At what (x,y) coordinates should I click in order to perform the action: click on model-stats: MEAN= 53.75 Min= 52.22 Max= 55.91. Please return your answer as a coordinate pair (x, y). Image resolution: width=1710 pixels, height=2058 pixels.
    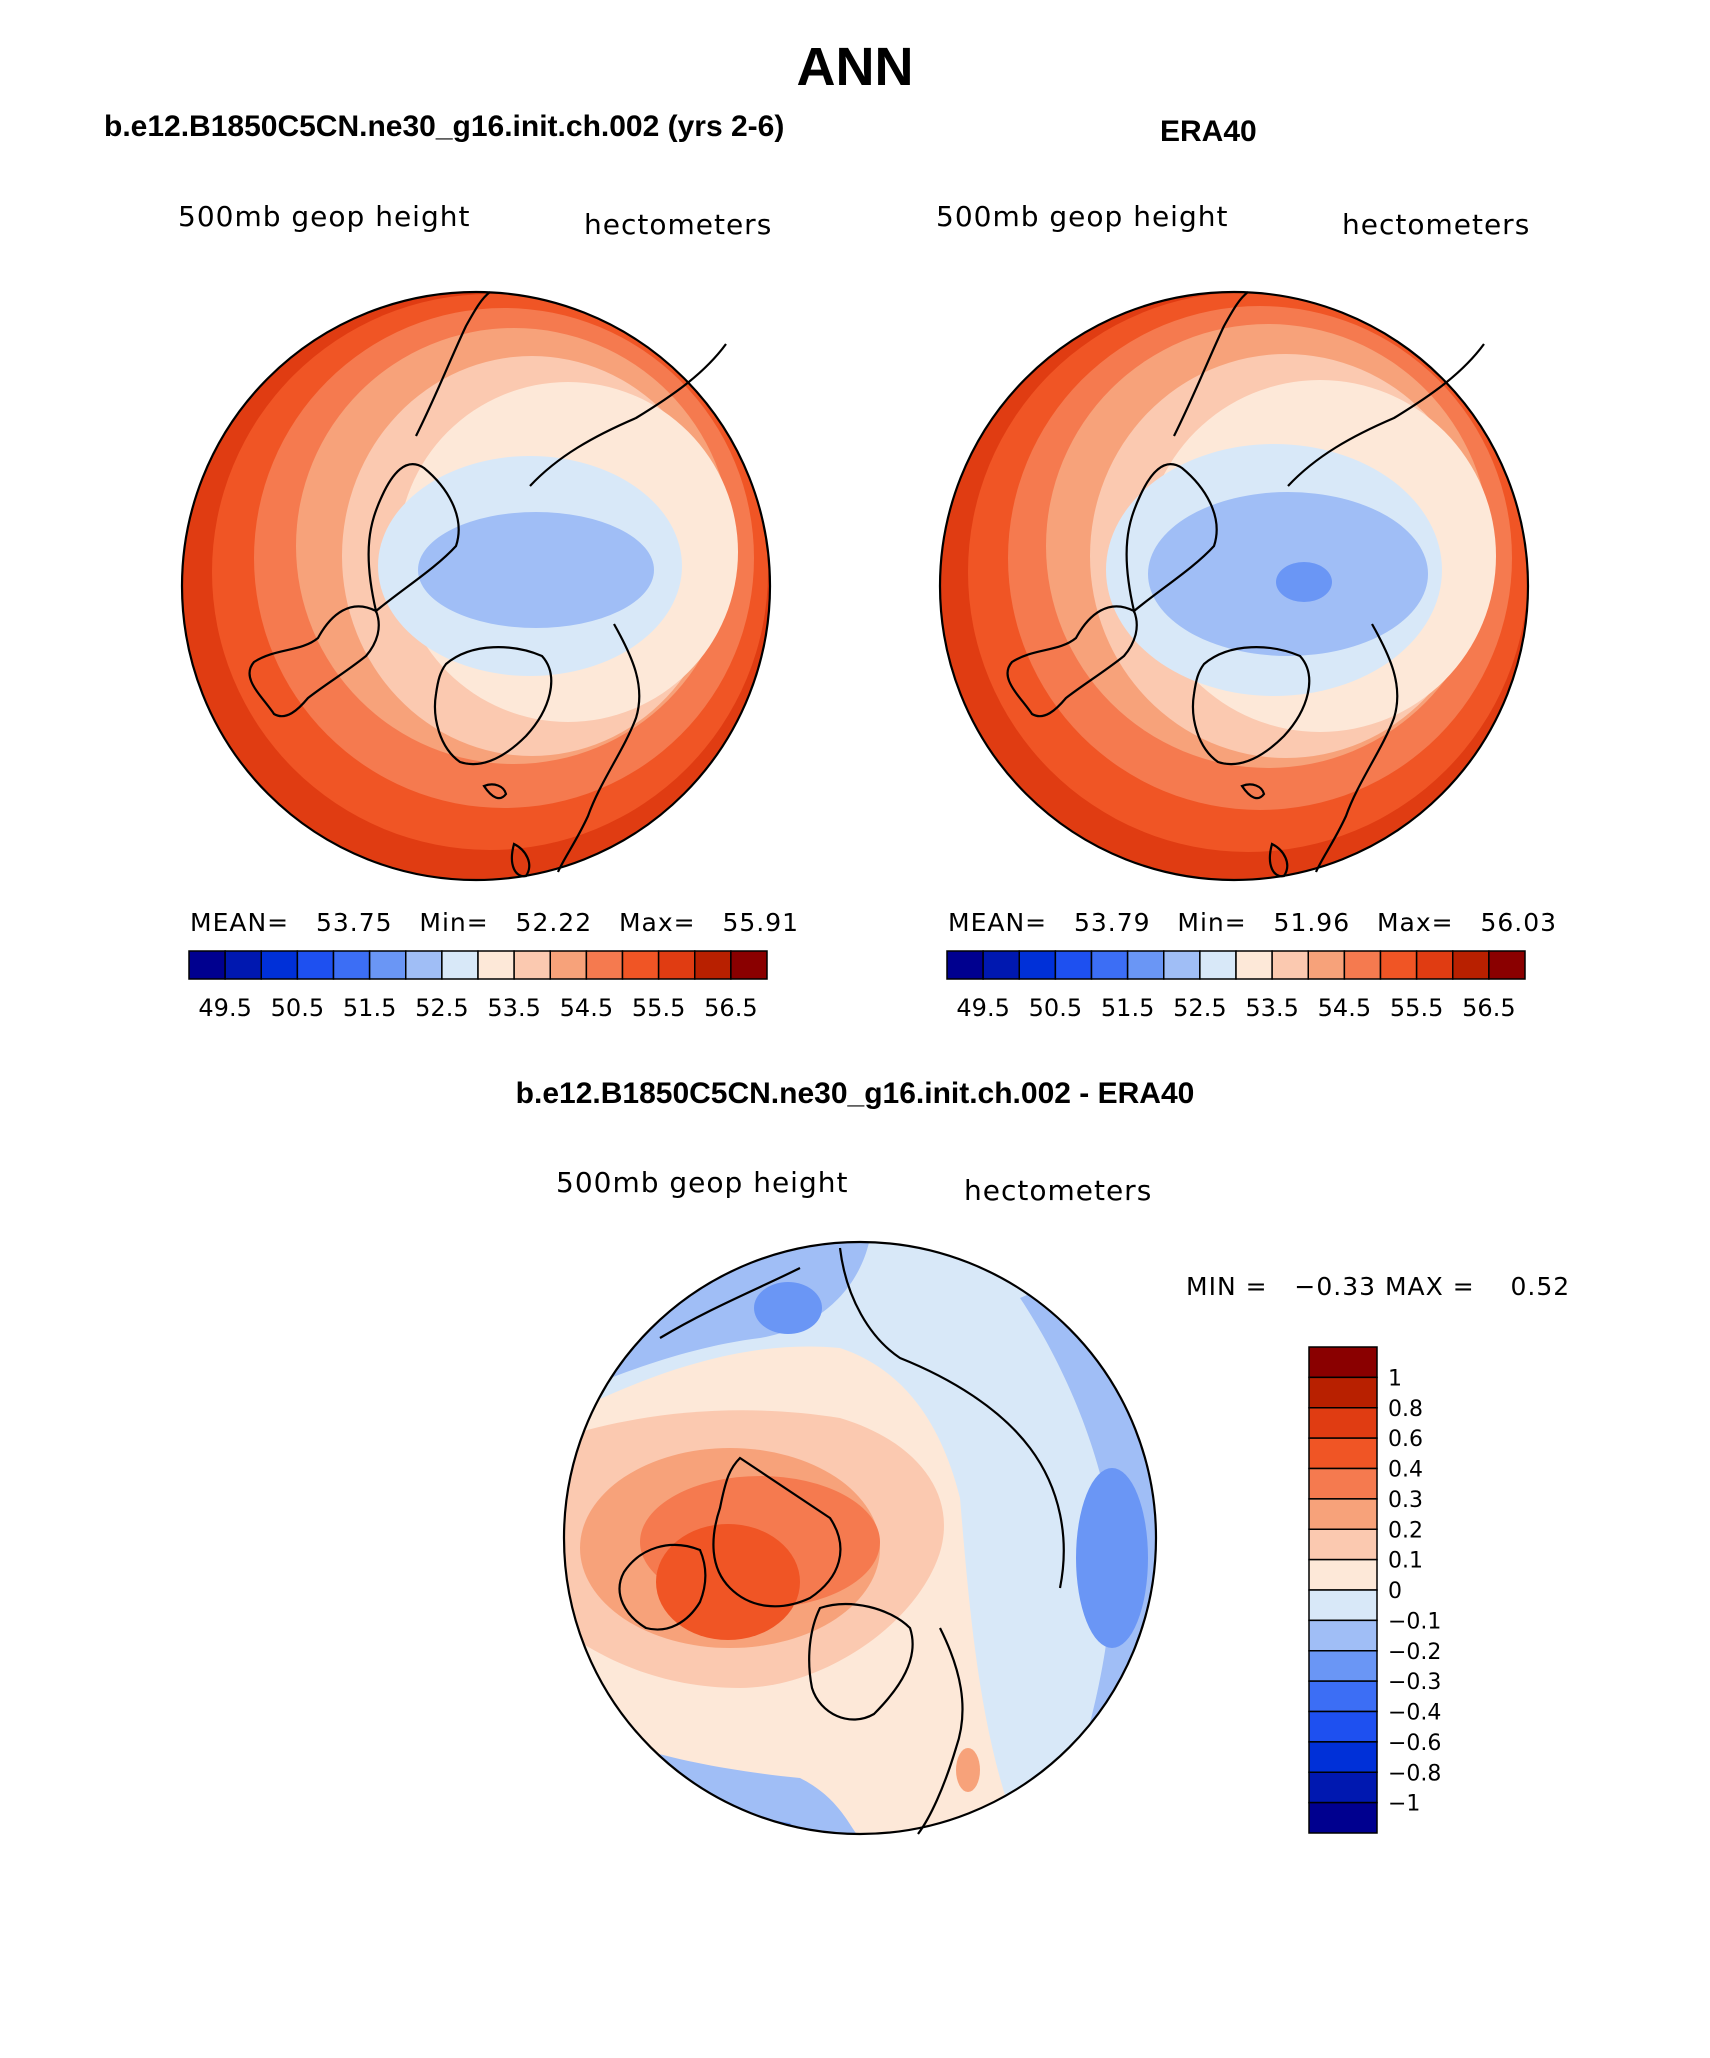
    Looking at the image, I should click on (494, 922).